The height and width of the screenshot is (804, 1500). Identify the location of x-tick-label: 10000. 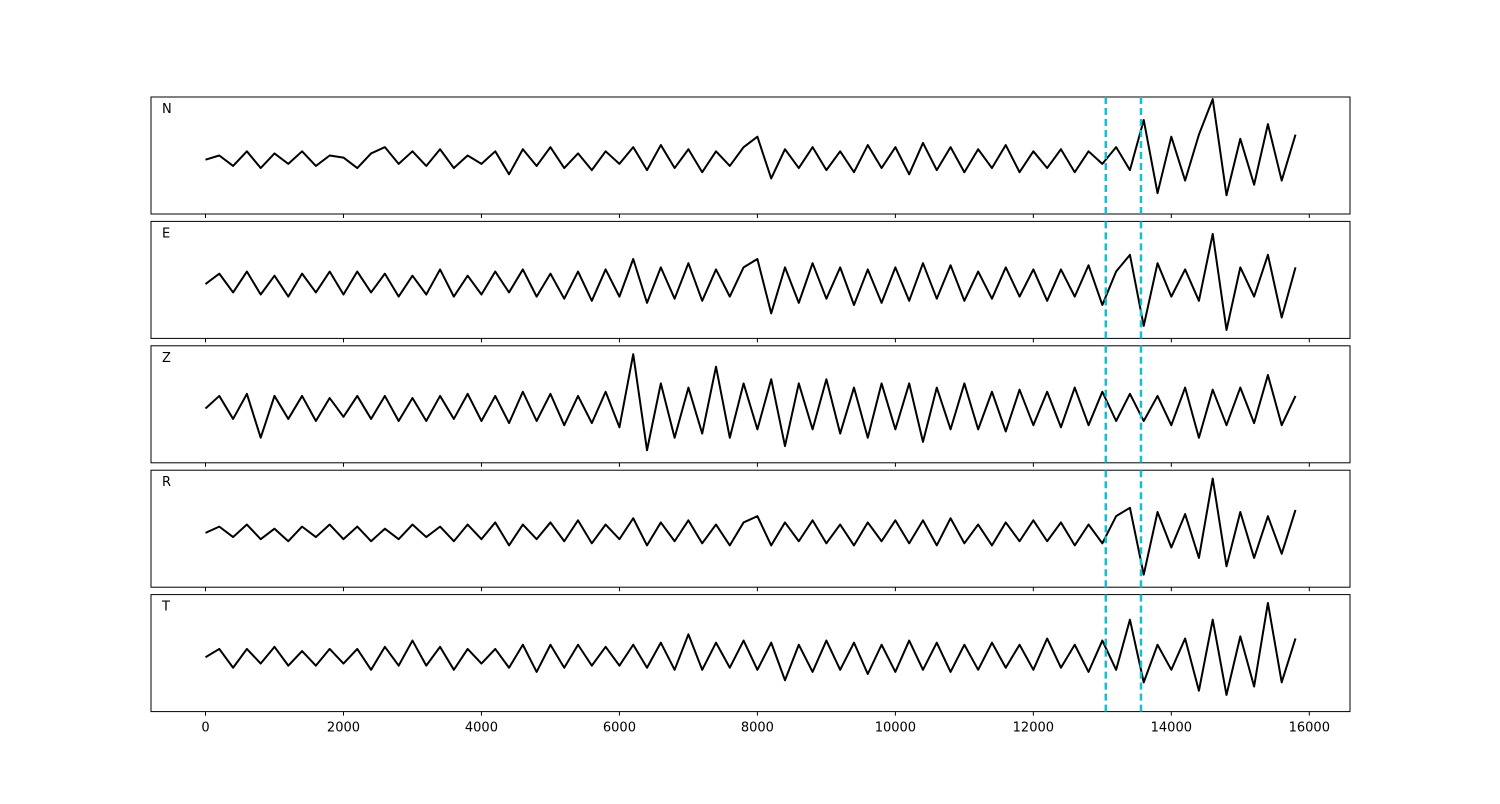
(895, 728).